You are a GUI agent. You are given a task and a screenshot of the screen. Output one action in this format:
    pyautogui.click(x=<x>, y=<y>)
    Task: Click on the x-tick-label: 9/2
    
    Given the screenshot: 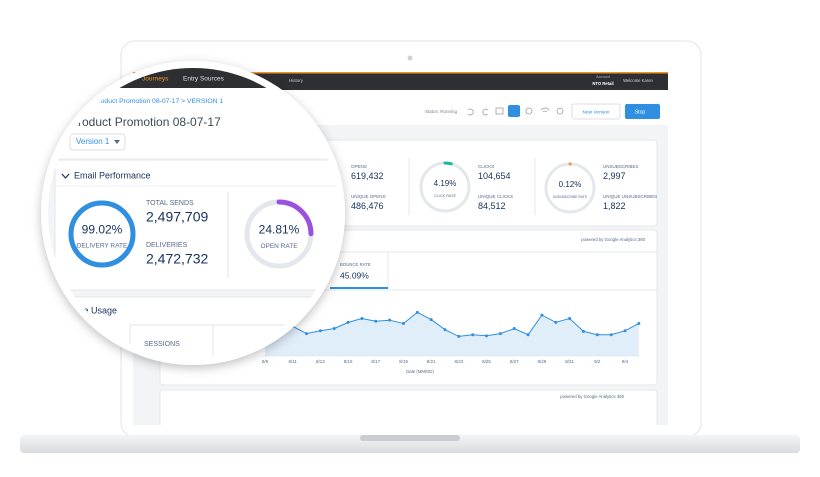 What is the action you would take?
    pyautogui.click(x=597, y=361)
    